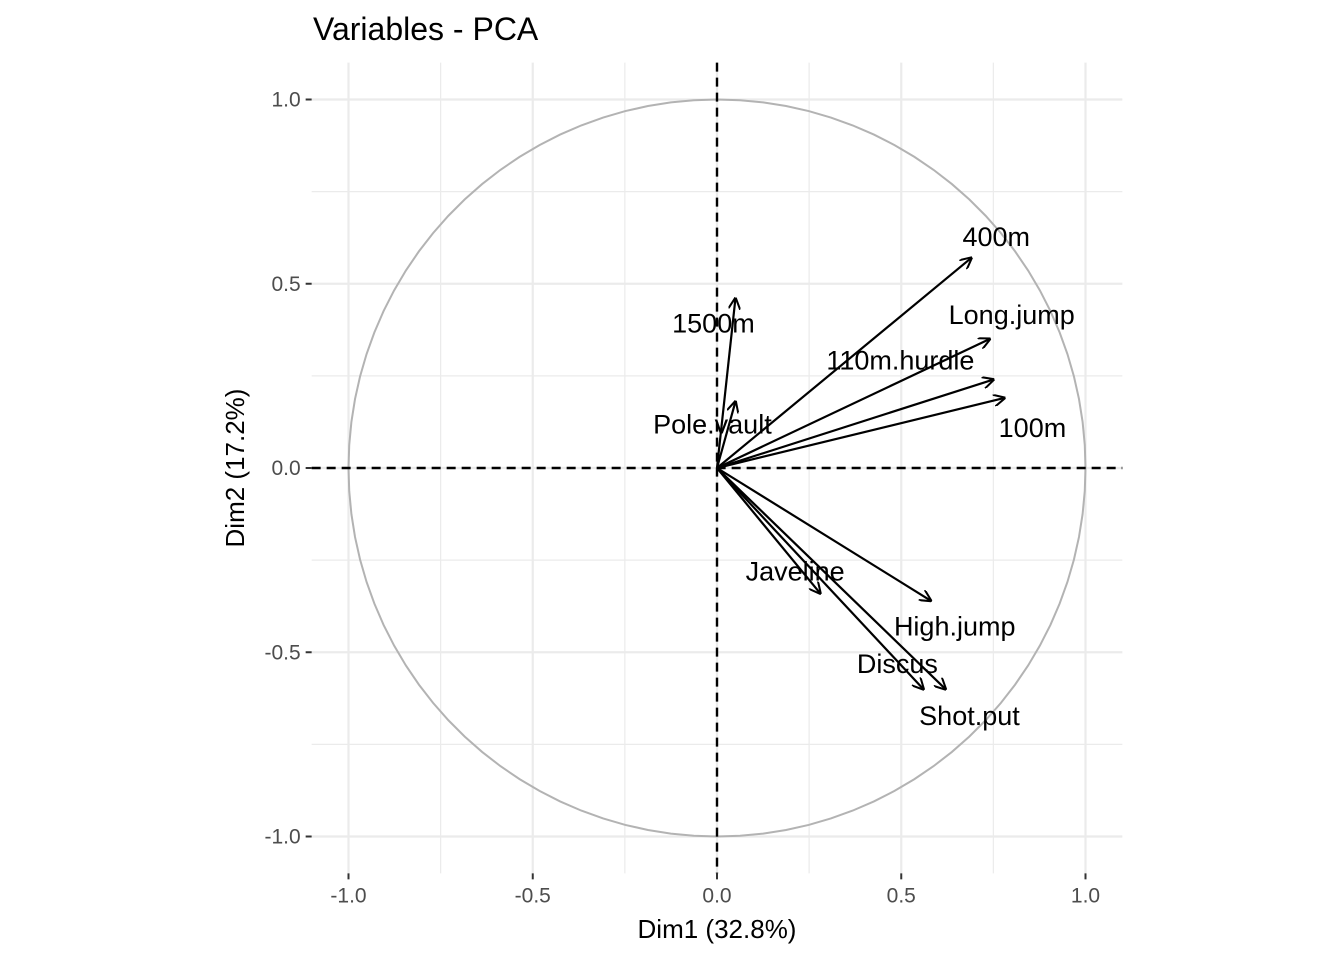 Image resolution: width=1344 pixels, height=960 pixels. What do you see at coordinates (533, 895) in the screenshot?
I see `x-tick-label: -0.5` at bounding box center [533, 895].